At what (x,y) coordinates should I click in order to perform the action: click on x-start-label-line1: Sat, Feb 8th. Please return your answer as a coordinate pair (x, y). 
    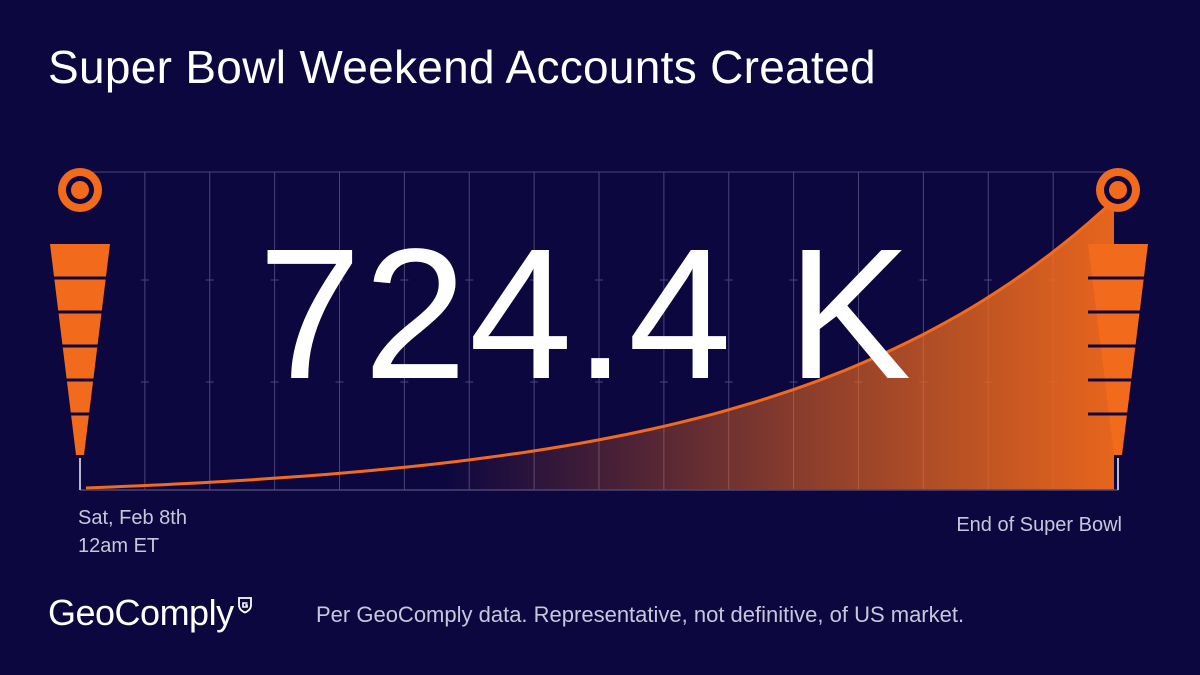
    Looking at the image, I should click on (132, 518).